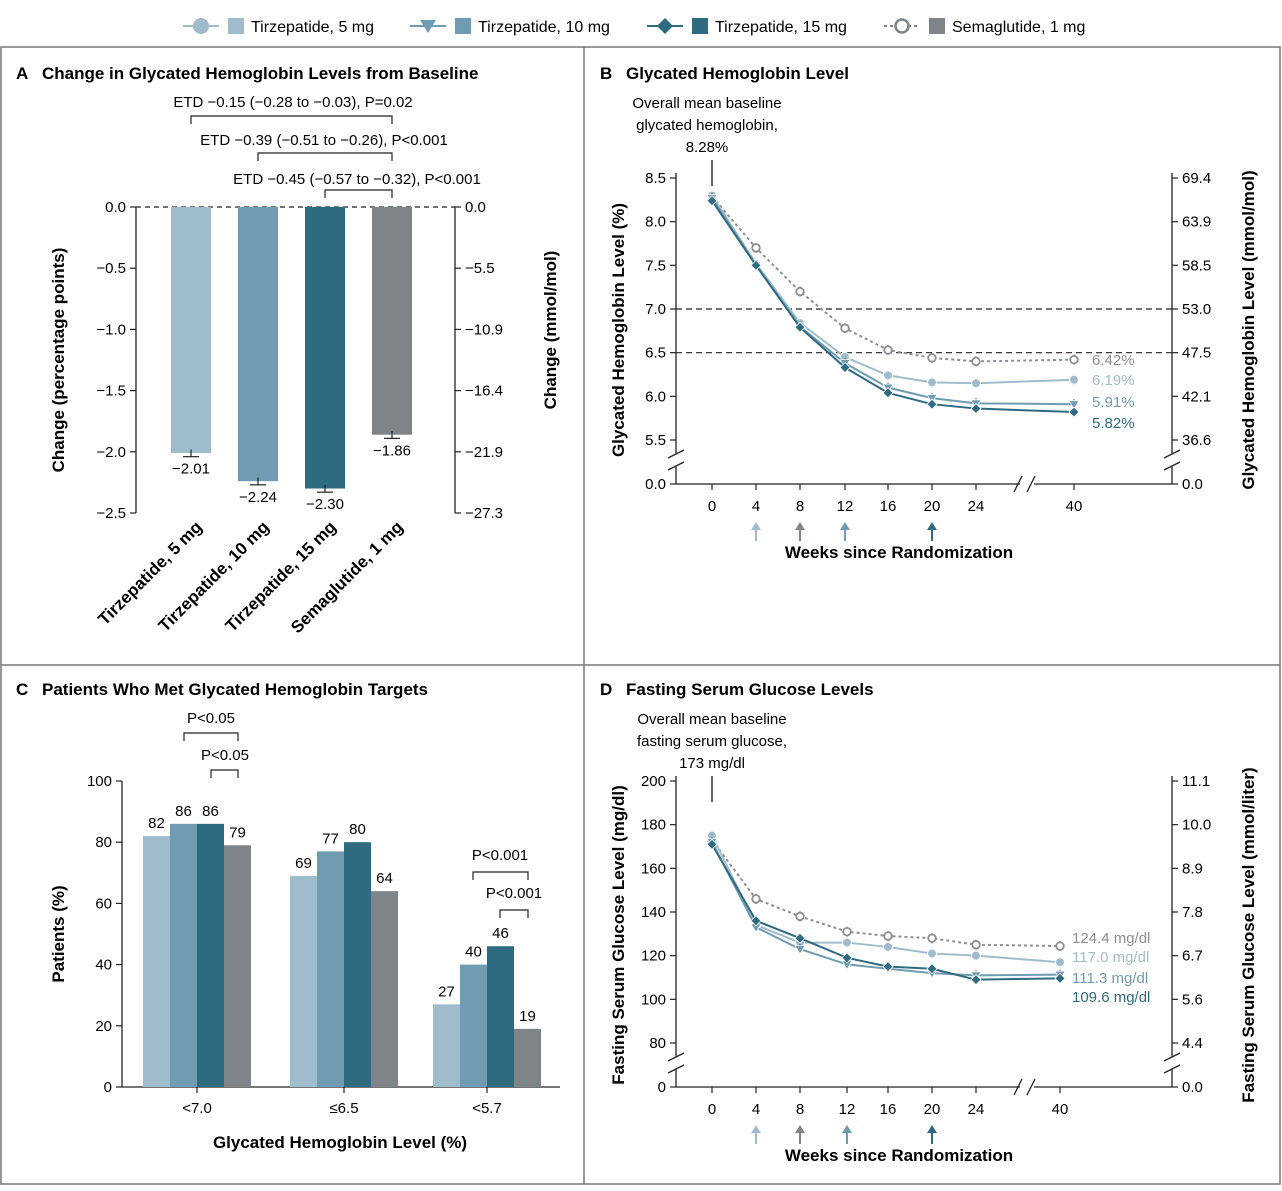 This screenshot has height=1191, width=1282. Describe the element at coordinates (800, 506) in the screenshot. I see `x-tick-label: 8` at that location.